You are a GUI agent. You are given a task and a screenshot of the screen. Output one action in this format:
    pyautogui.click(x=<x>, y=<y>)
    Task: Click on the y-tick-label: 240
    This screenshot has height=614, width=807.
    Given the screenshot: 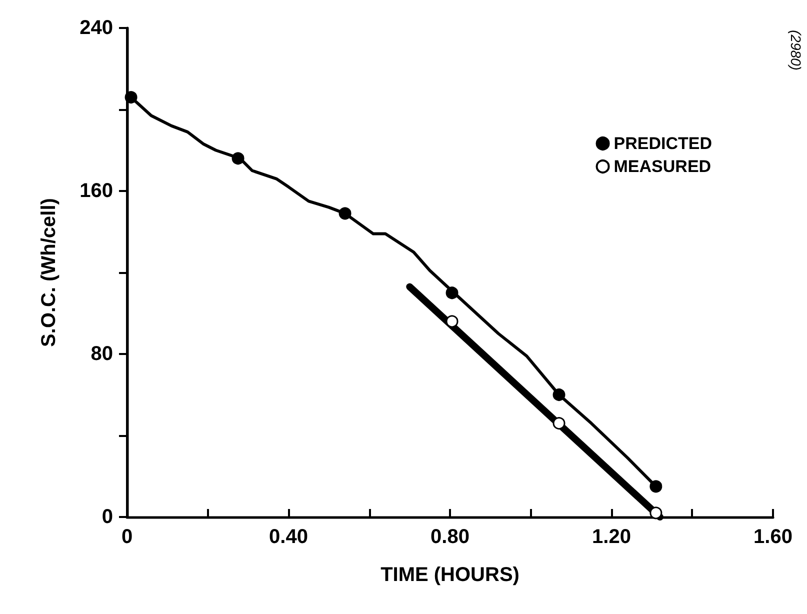 What is the action you would take?
    pyautogui.click(x=96, y=28)
    